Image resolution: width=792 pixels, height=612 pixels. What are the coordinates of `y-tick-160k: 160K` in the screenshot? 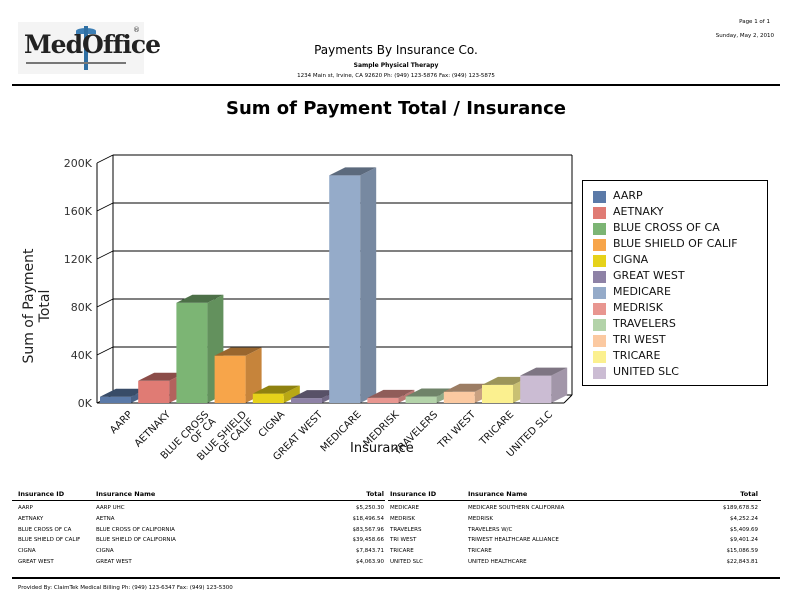 It's located at (77, 211).